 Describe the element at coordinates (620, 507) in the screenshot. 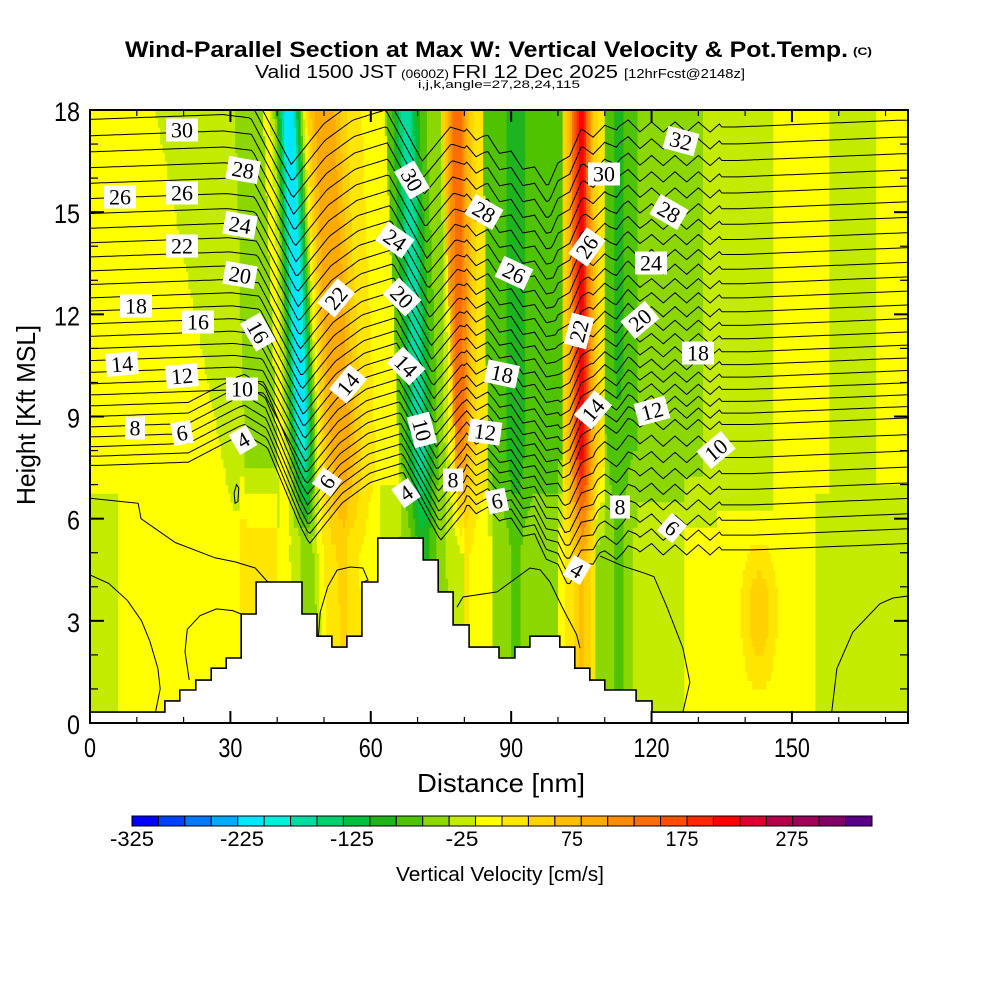

I see `contour-label: 8` at that location.